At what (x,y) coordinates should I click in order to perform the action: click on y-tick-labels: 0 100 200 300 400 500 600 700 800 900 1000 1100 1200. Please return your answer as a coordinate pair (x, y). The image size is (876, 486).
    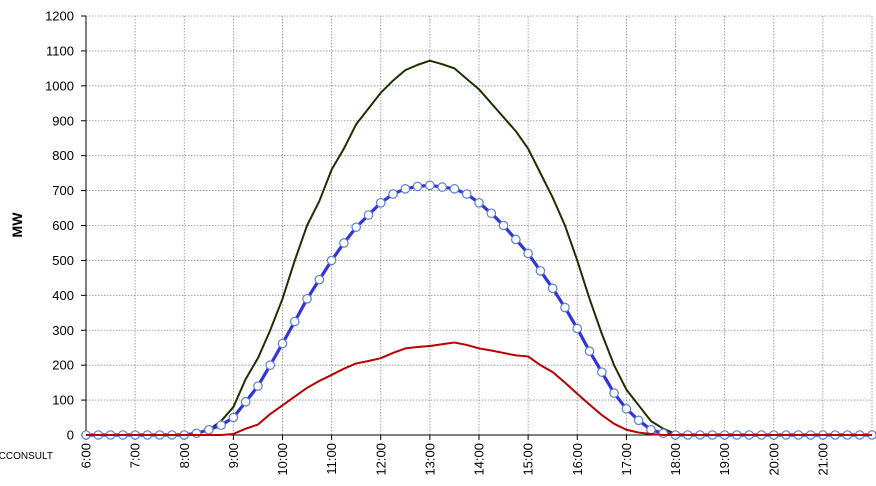
    Looking at the image, I should click on (59, 226).